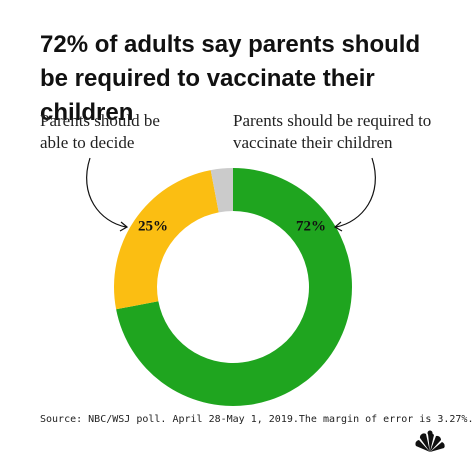 Image resolution: width=474 pixels, height=474 pixels. I want to click on logo, so click(430, 441).